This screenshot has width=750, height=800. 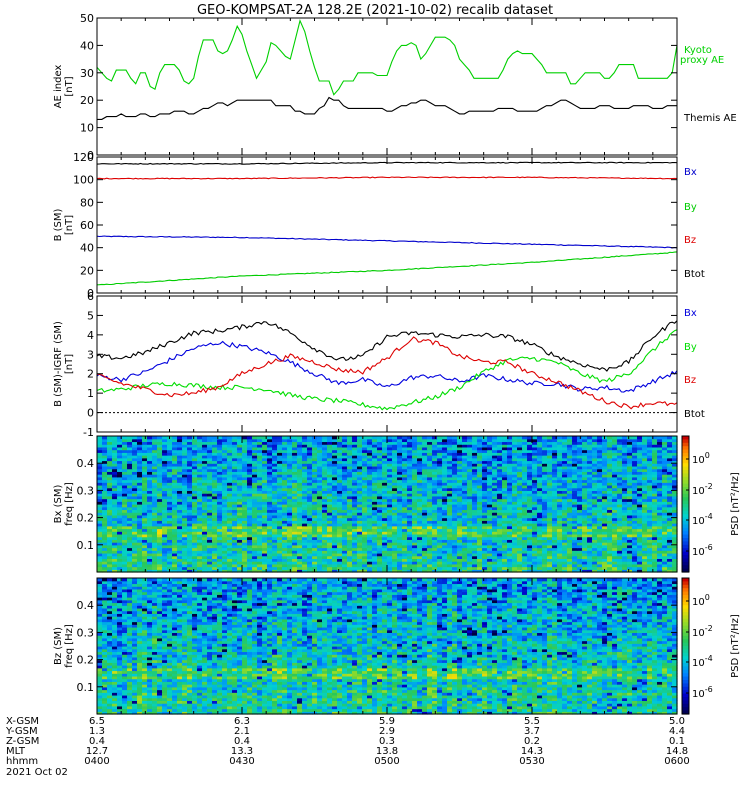 What do you see at coordinates (690, 207) in the screenshot?
I see `legend-by: By` at bounding box center [690, 207].